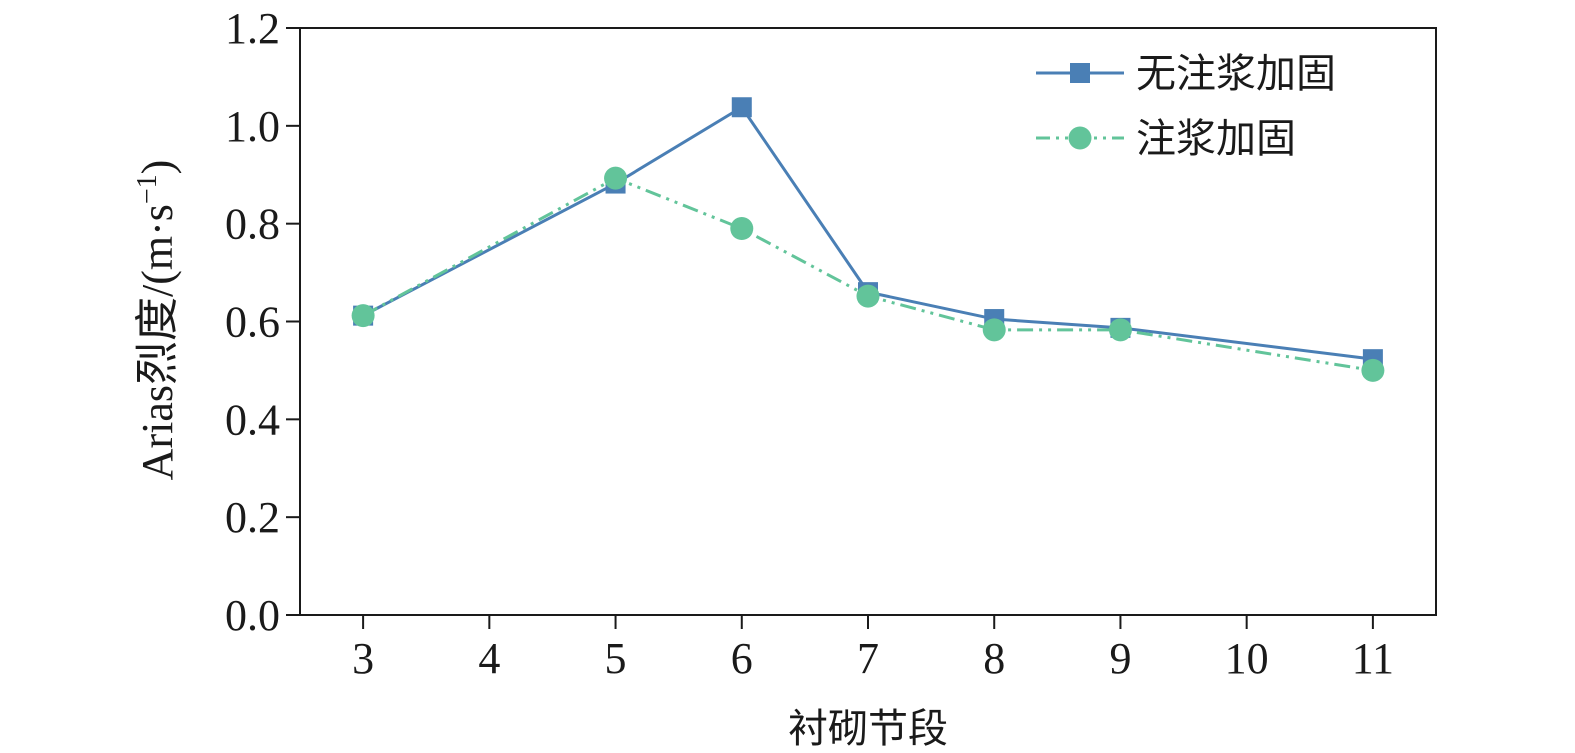 The height and width of the screenshot is (753, 1575). I want to click on y-tick-label-4: 0.8, so click(252, 224).